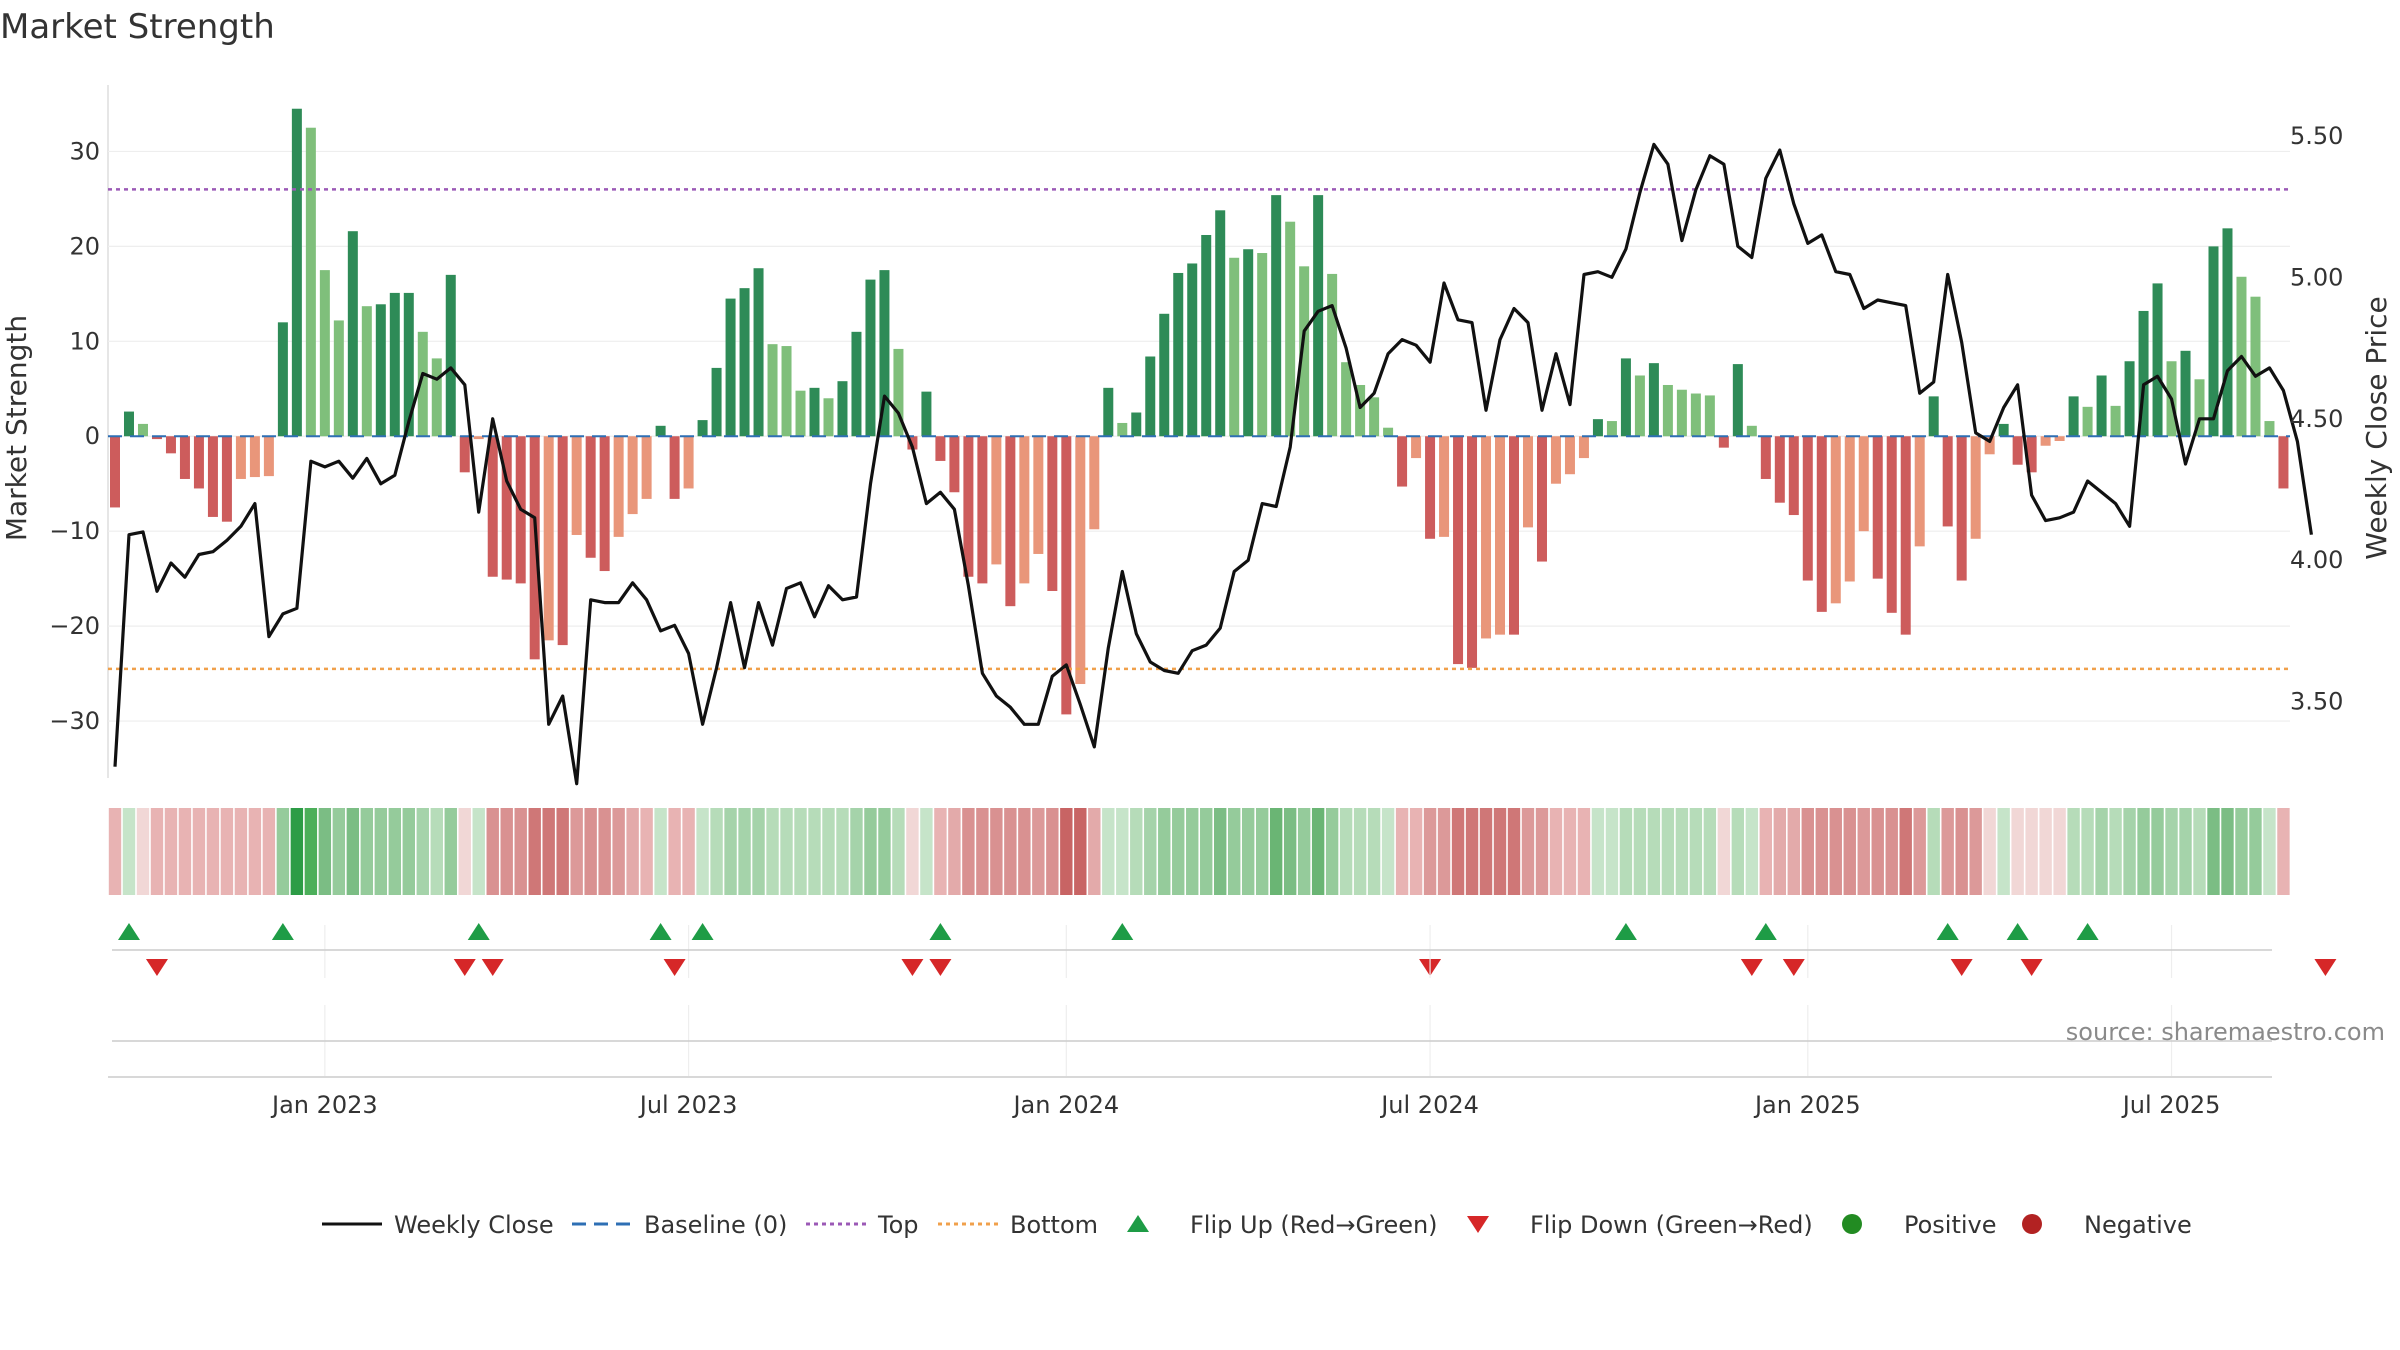 The height and width of the screenshot is (1350, 2400). What do you see at coordinates (2316, 560) in the screenshot?
I see `y-tick-right-label: 4.00` at bounding box center [2316, 560].